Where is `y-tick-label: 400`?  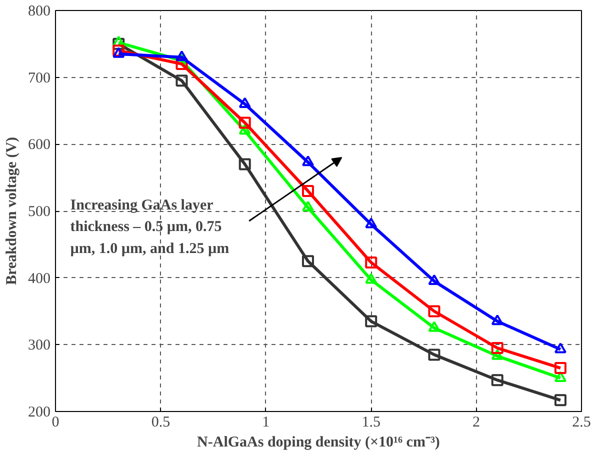 y-tick-label: 400 is located at coordinates (39, 278).